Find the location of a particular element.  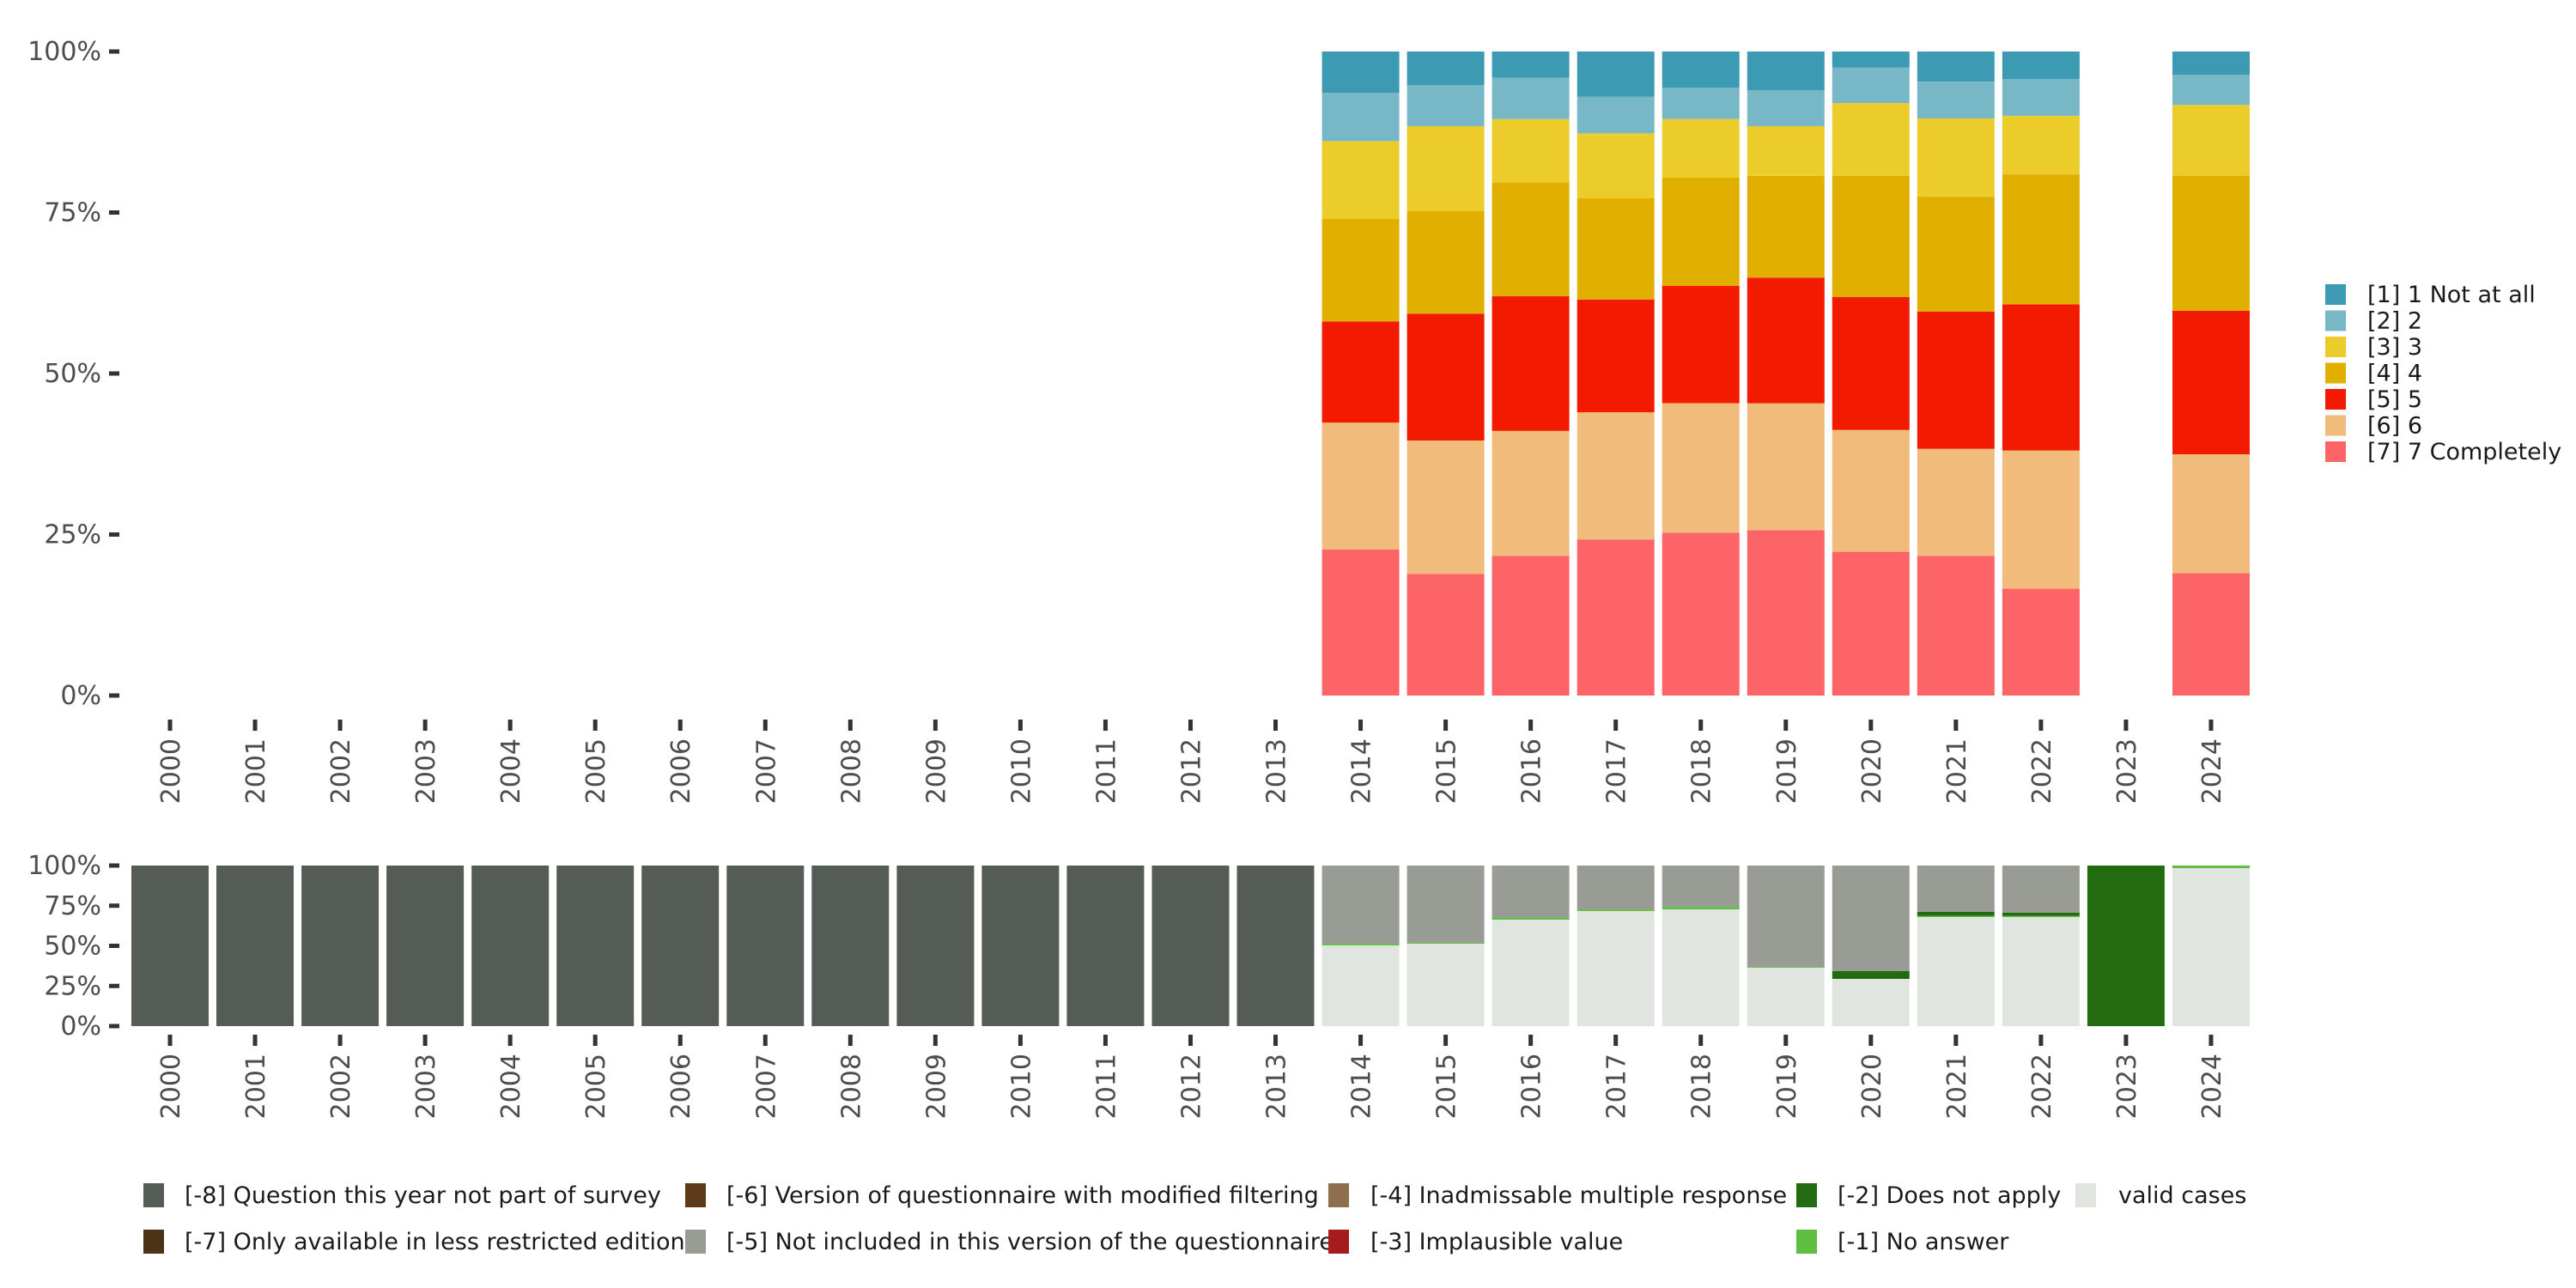

bottom-x-tick-label: 2015 is located at coordinates (1447, 1086).